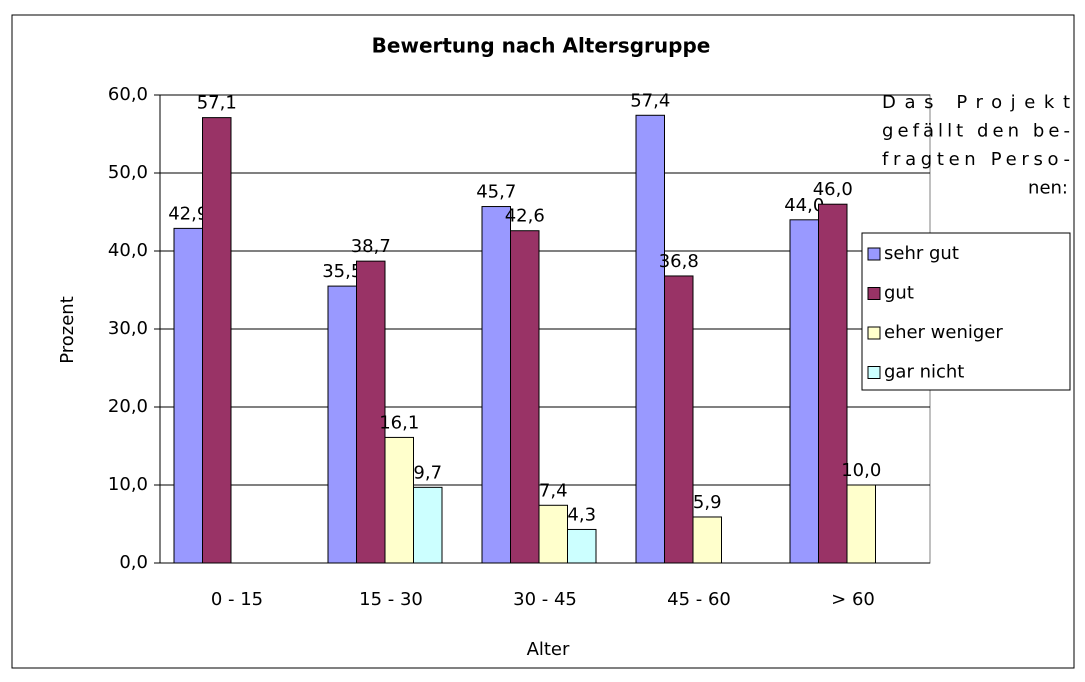  What do you see at coordinates (128, 484) in the screenshot?
I see `y-tick-label: 10,0` at bounding box center [128, 484].